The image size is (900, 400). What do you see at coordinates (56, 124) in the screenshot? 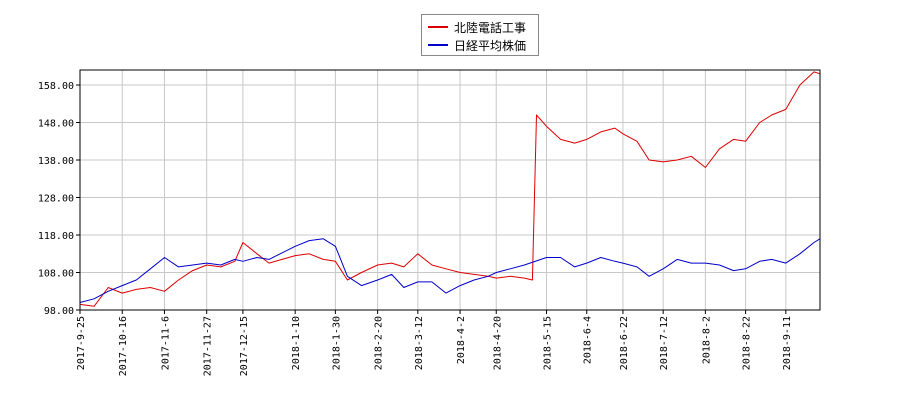
I see `y-tick-label-5: 148.00` at bounding box center [56, 124].